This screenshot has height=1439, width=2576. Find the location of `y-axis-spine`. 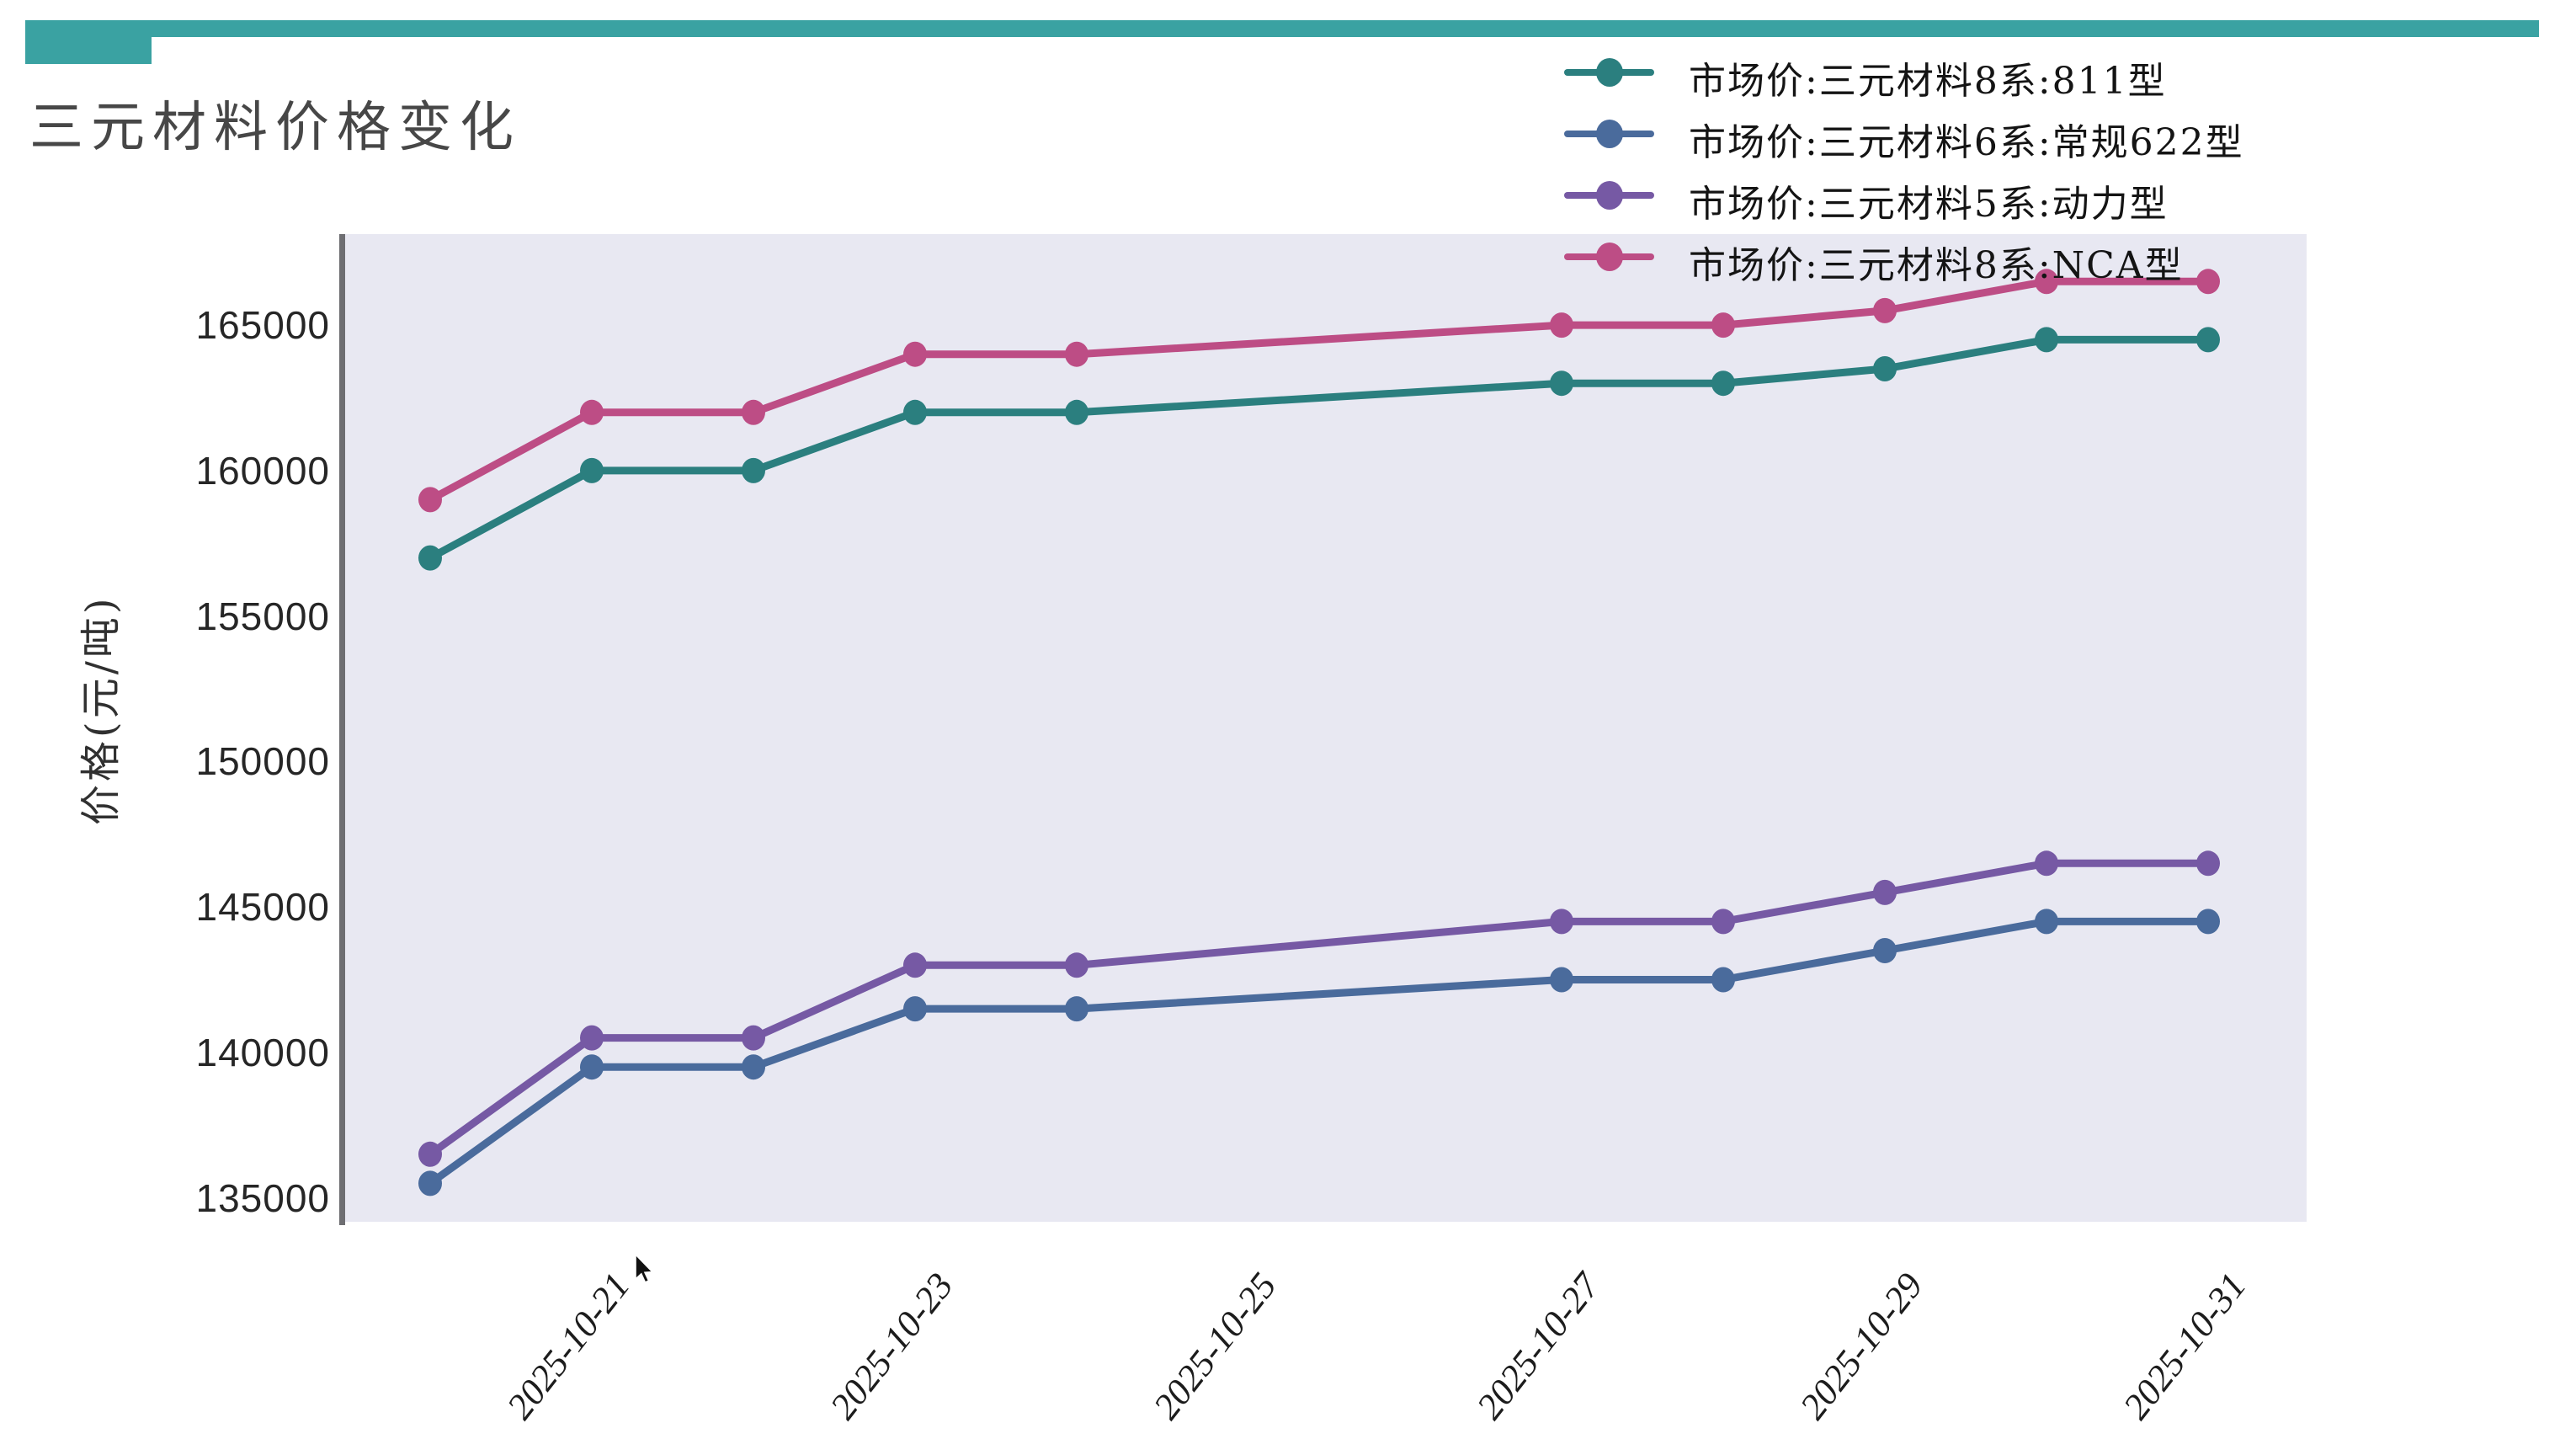

y-axis-spine is located at coordinates (342, 729).